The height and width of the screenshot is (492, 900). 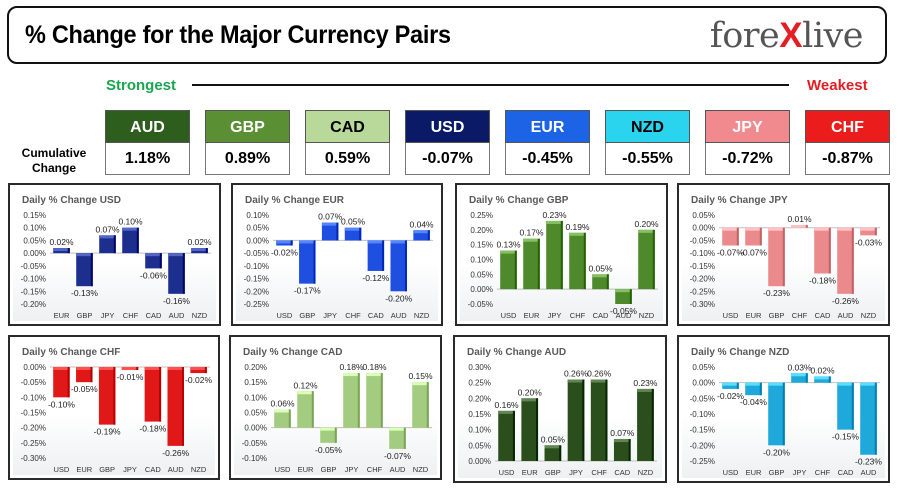 What do you see at coordinates (147, 159) in the screenshot?
I see `currency-cumulative-value: 1.18%` at bounding box center [147, 159].